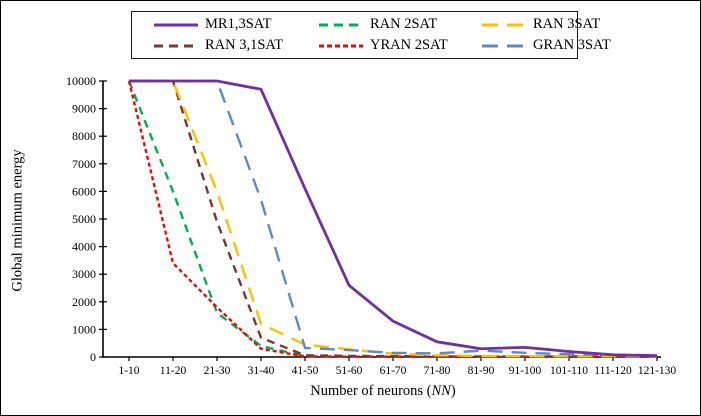 The width and height of the screenshot is (701, 416). I want to click on y-tick-label: 2000, so click(84, 302).